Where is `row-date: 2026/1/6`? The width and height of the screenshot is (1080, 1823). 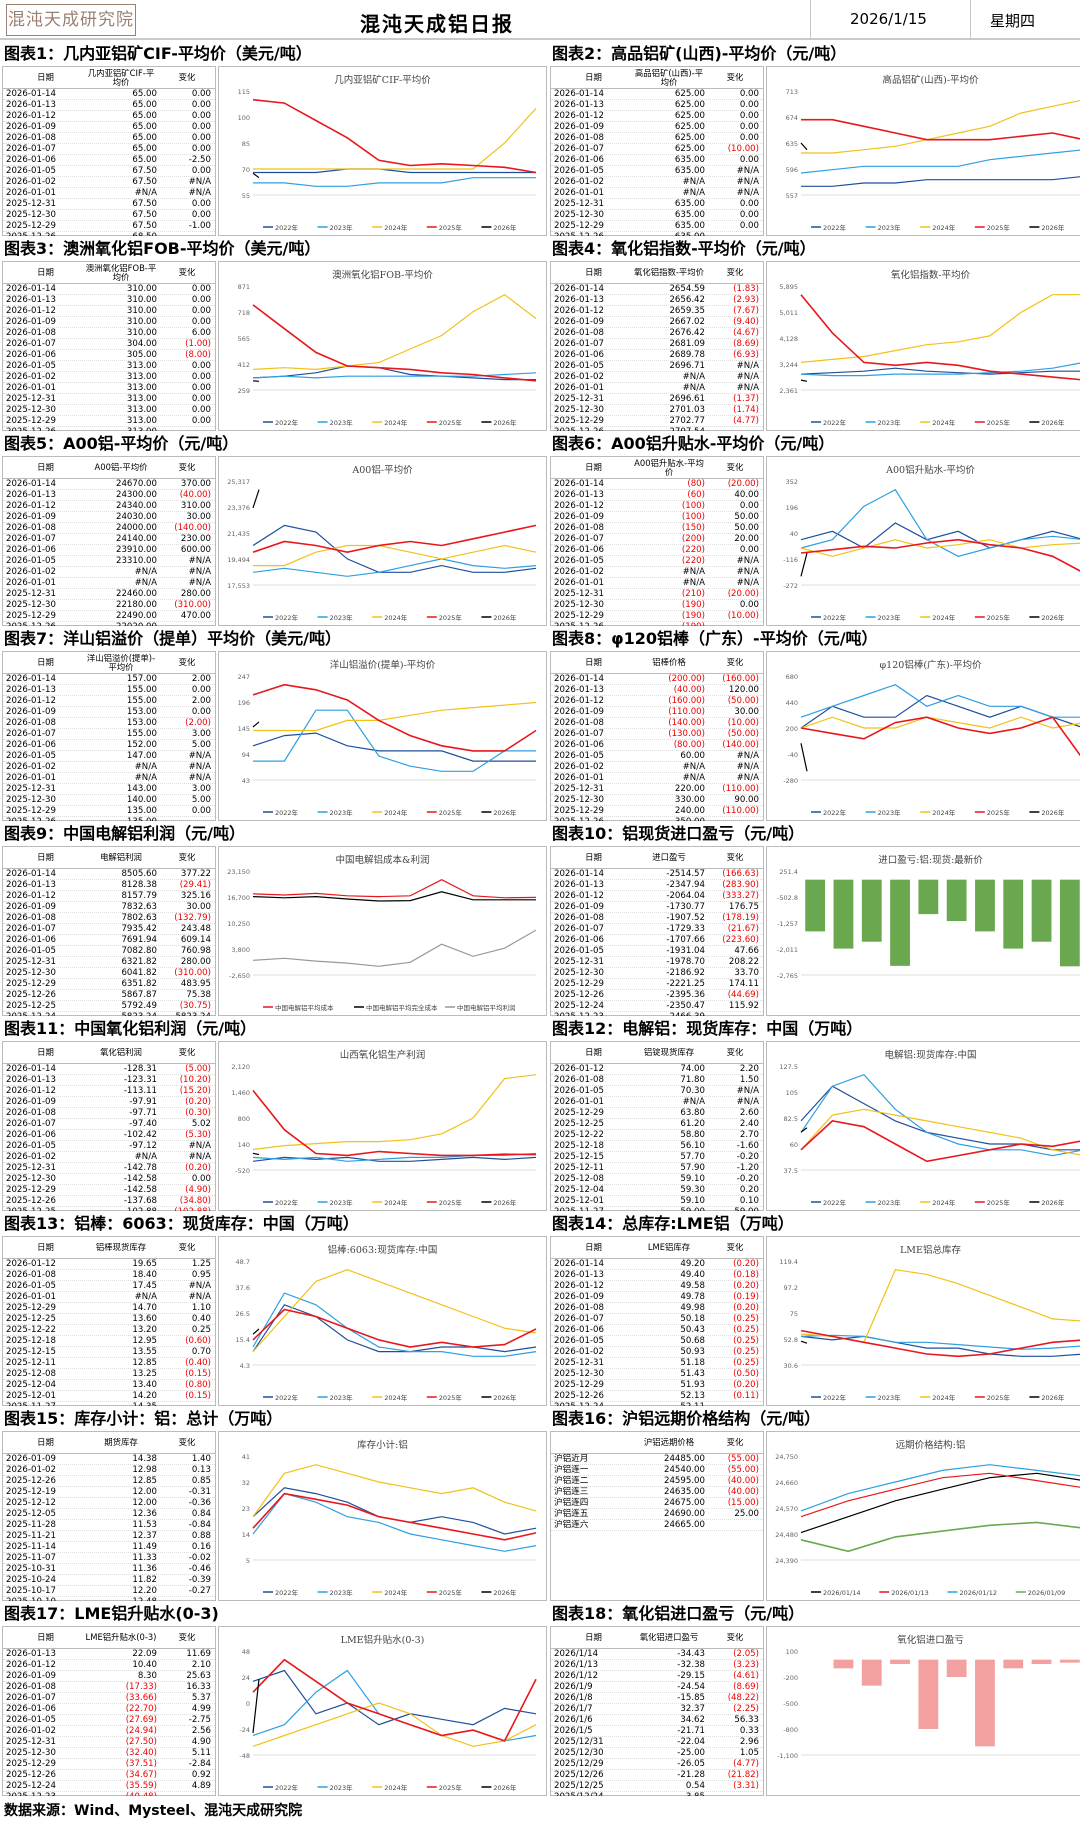
row-date: 2026/1/6 is located at coordinates (573, 1720).